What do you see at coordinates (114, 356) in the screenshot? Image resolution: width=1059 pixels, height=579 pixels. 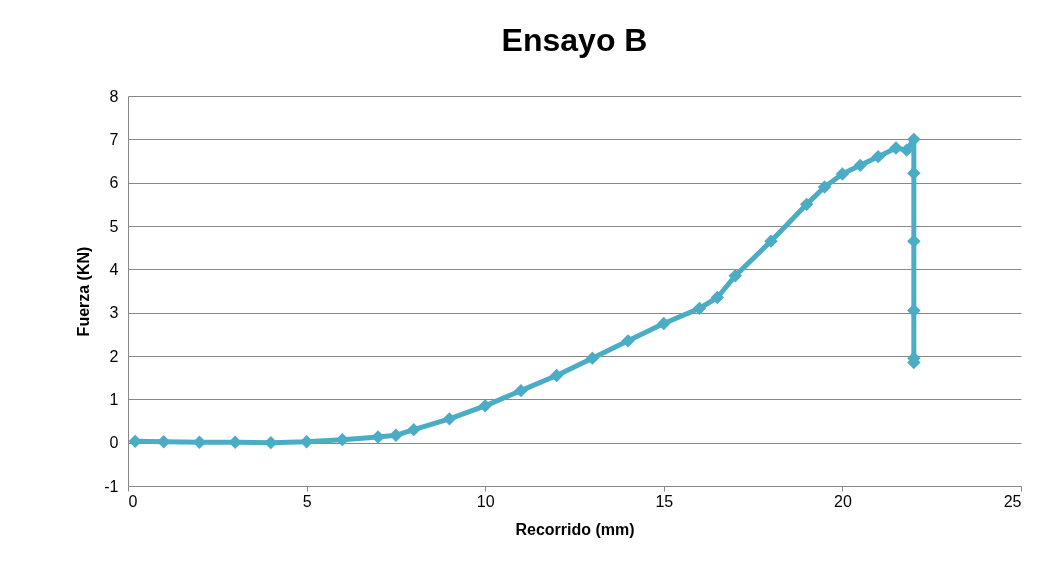 I see `y-tick-label: 2` at bounding box center [114, 356].